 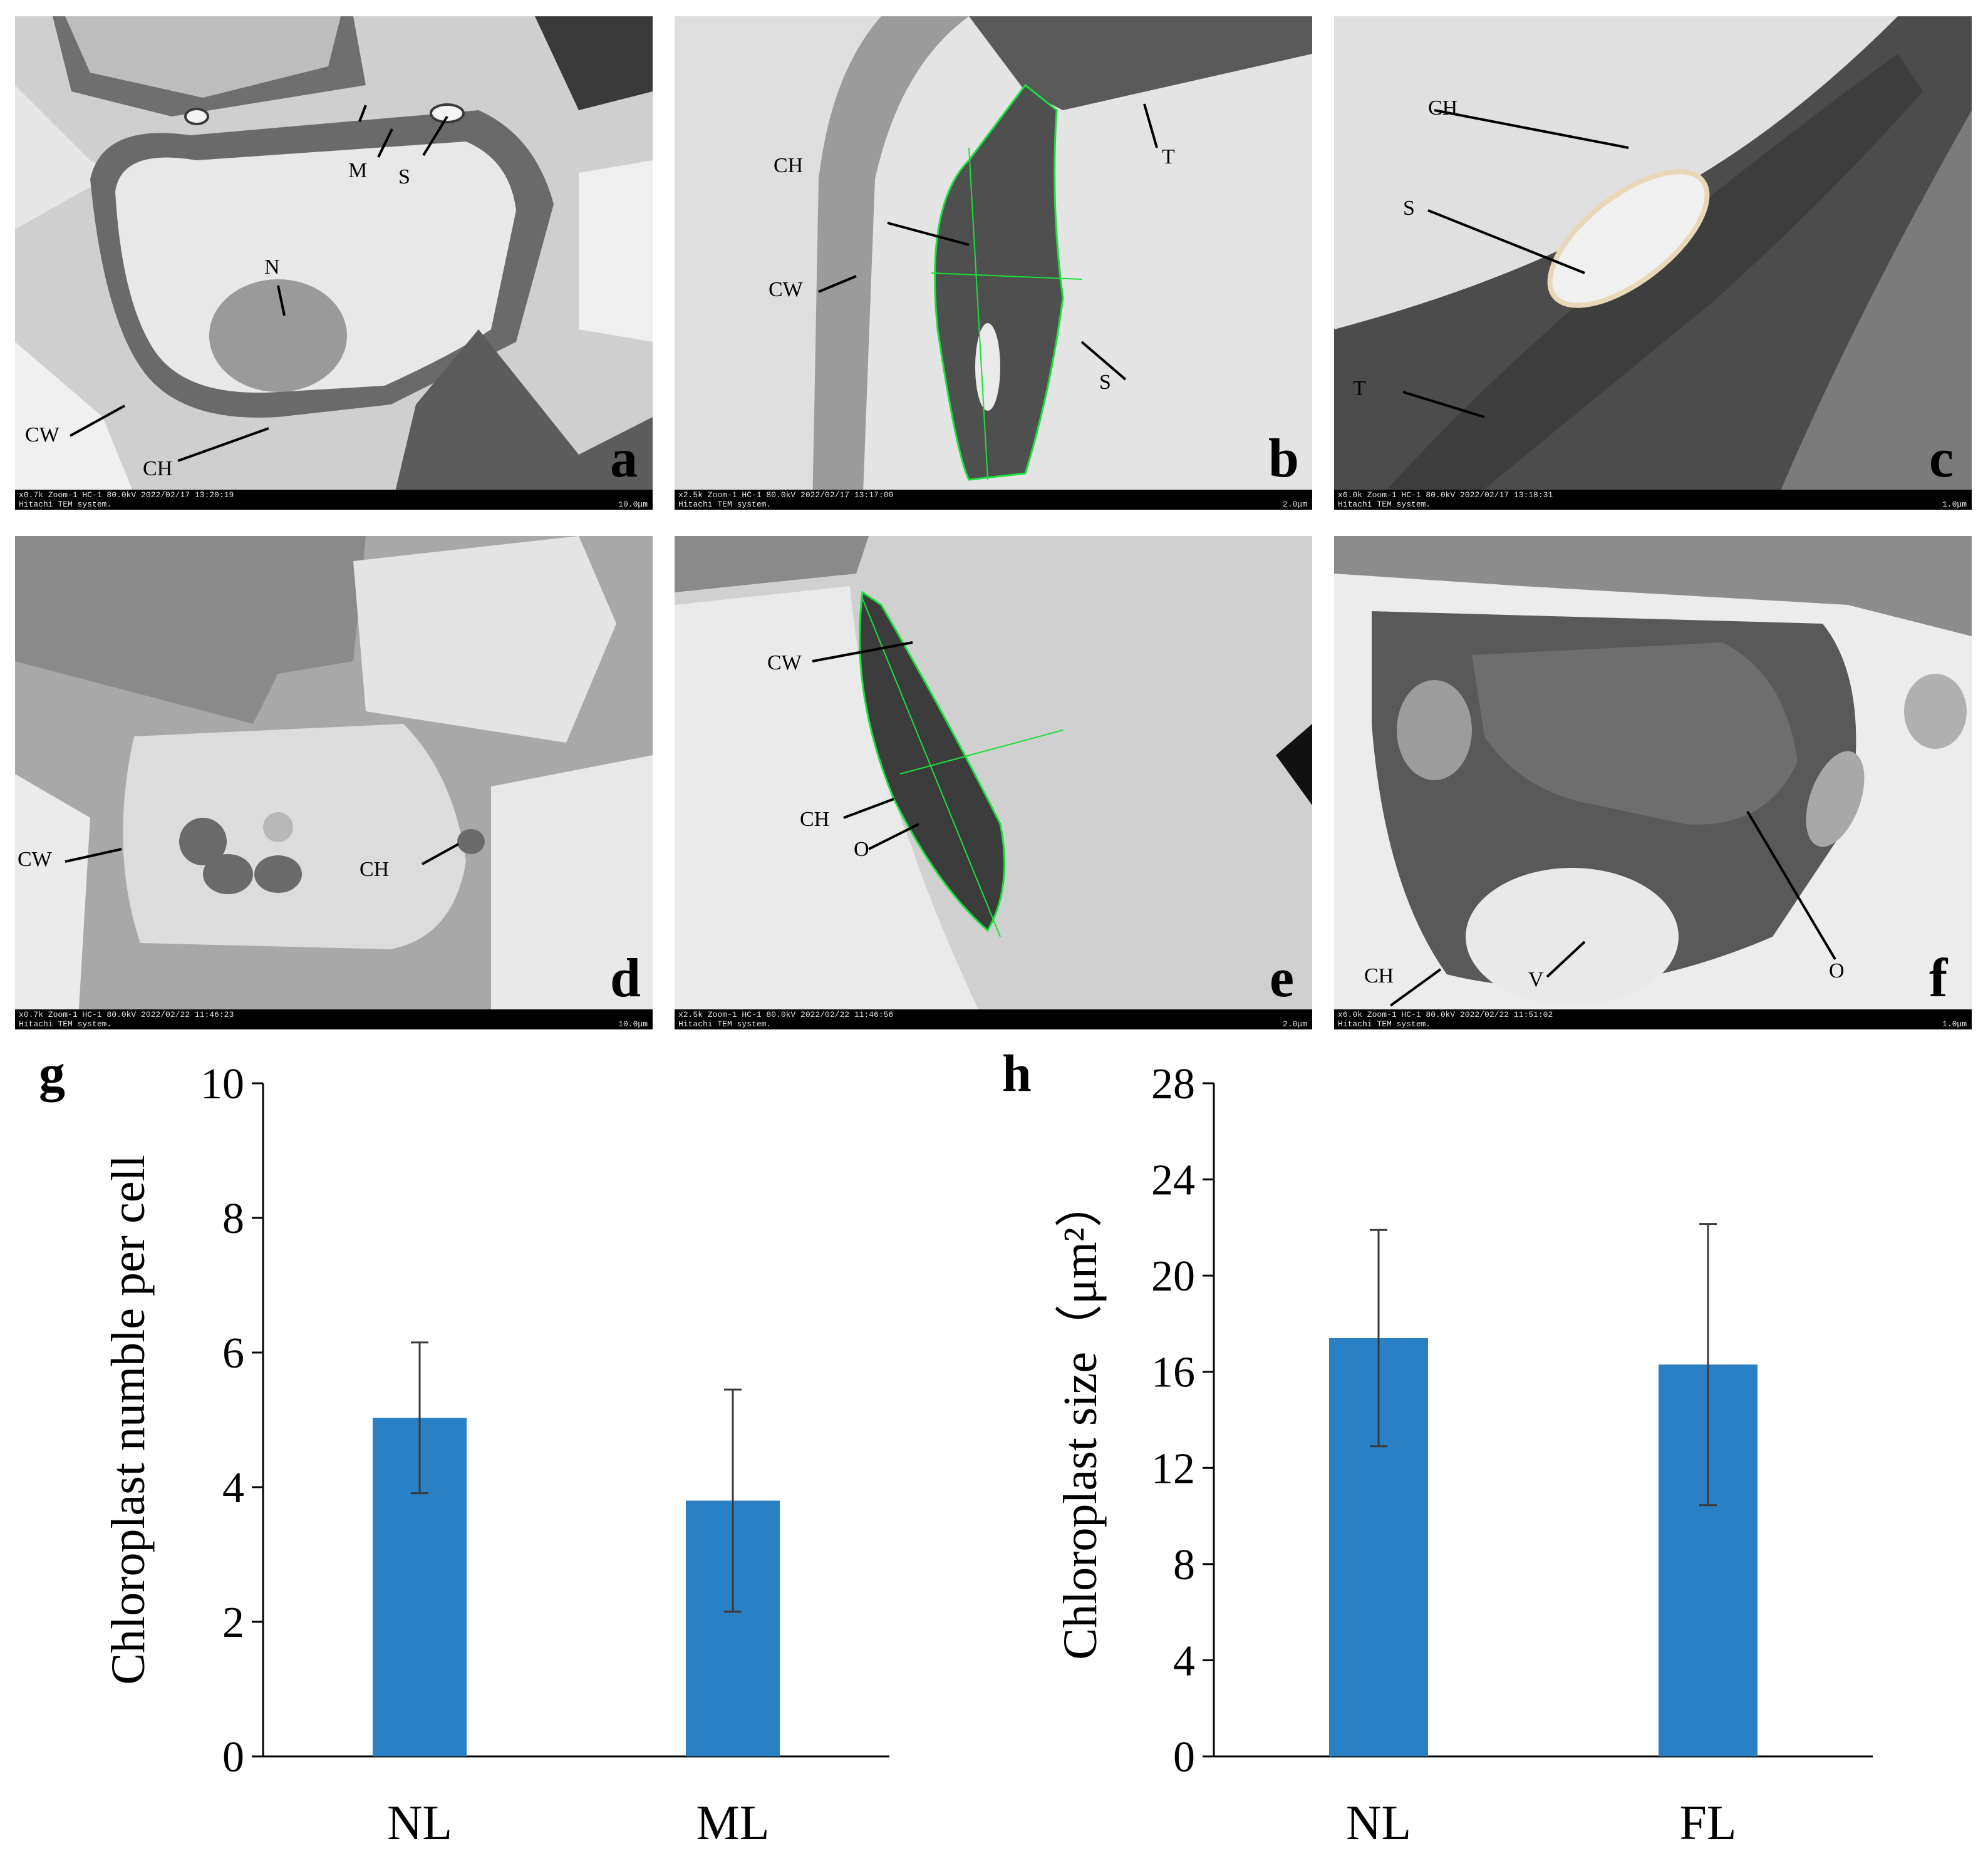 I want to click on y-axis-label: Chloroplast numble per cell, so click(x=128, y=1419).